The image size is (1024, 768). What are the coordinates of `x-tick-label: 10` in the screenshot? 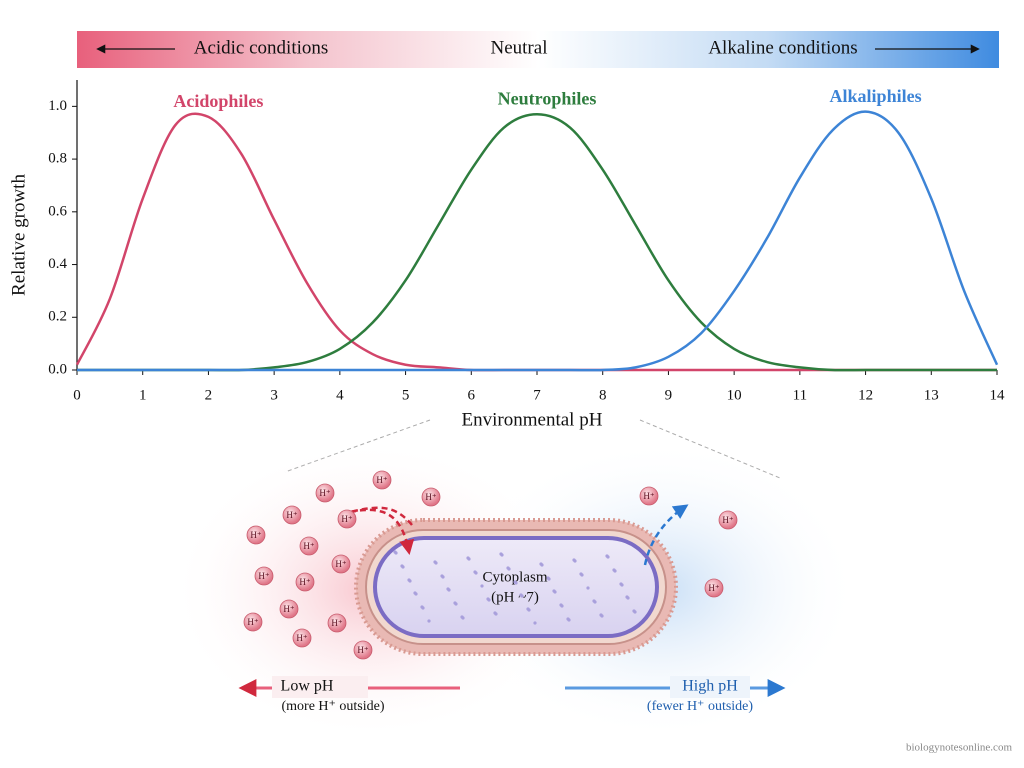 It's located at (734, 395).